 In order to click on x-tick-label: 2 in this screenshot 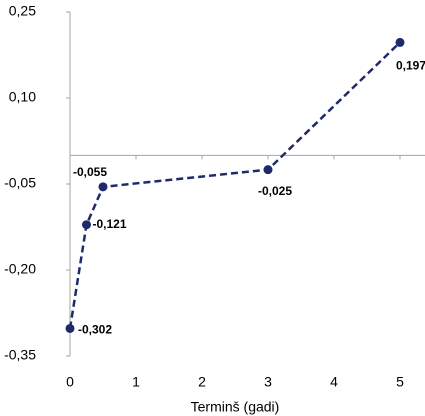, I will do `click(202, 382)`.